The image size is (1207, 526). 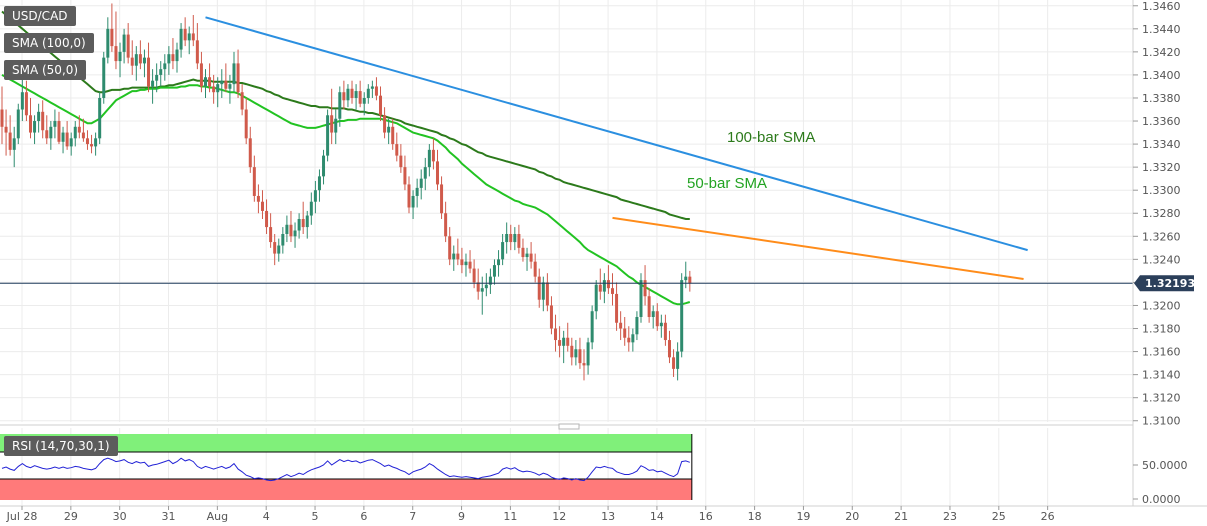 What do you see at coordinates (1161, 421) in the screenshot?
I see `y-tick-label: 1.3100` at bounding box center [1161, 421].